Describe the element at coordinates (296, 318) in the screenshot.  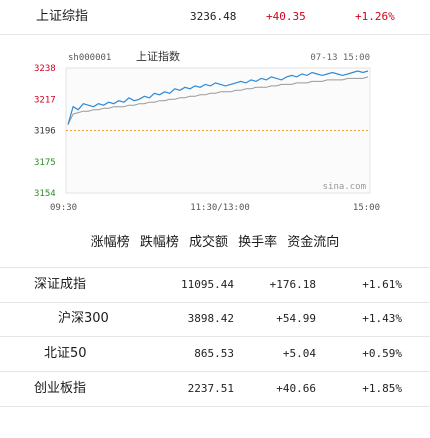
I see `list-item-change: +54.99` at that location.